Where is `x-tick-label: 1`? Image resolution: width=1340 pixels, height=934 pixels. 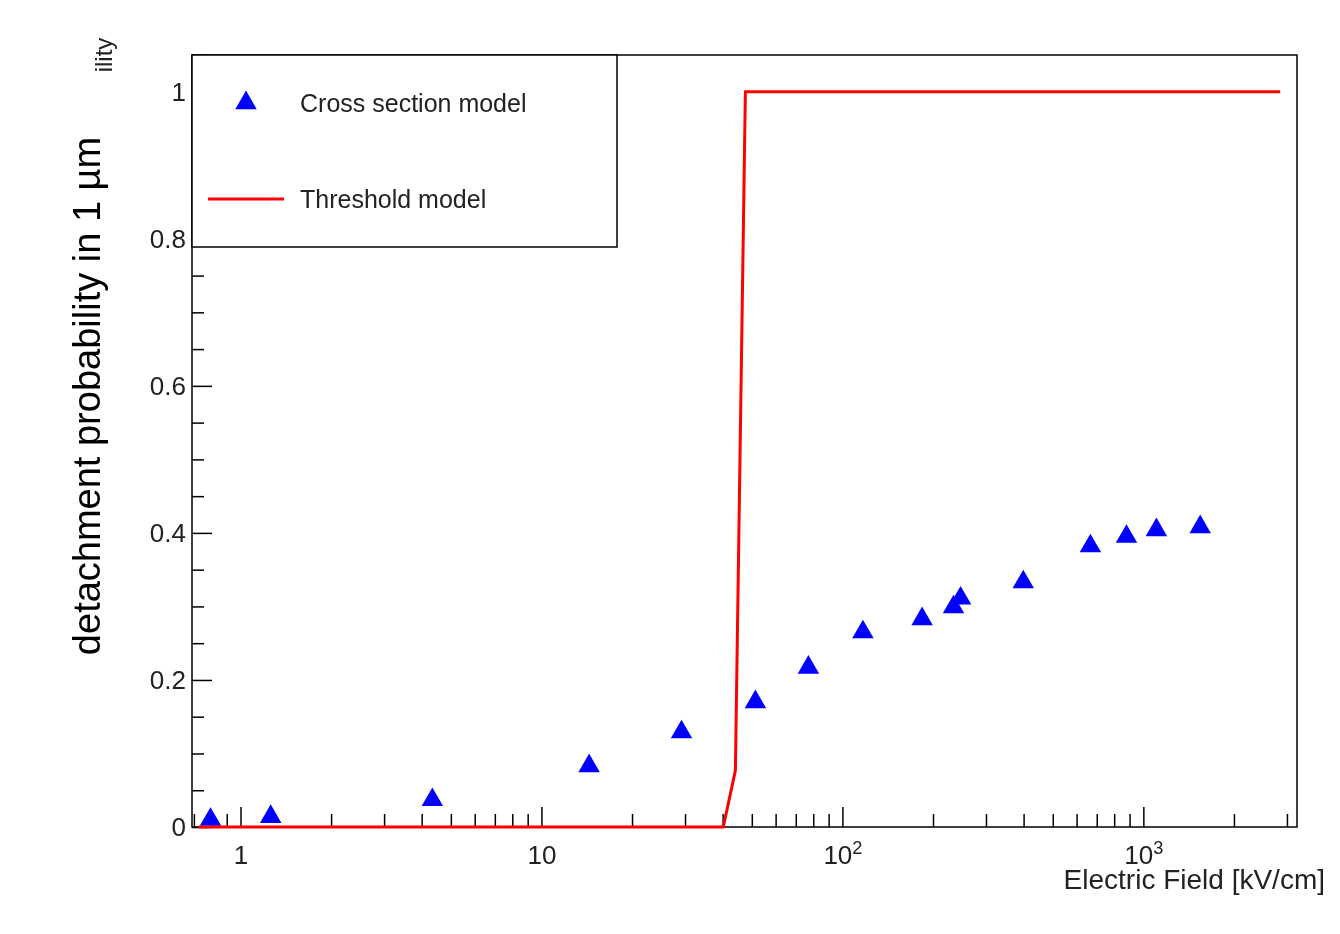 x-tick-label: 1 is located at coordinates (241, 855).